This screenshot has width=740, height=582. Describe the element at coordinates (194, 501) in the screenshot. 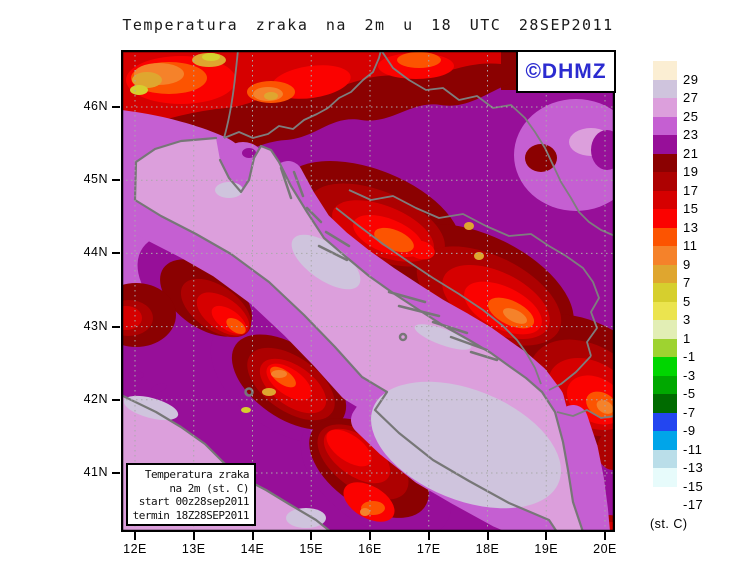

I see `info-box-line: start 00z28sep2011` at that location.